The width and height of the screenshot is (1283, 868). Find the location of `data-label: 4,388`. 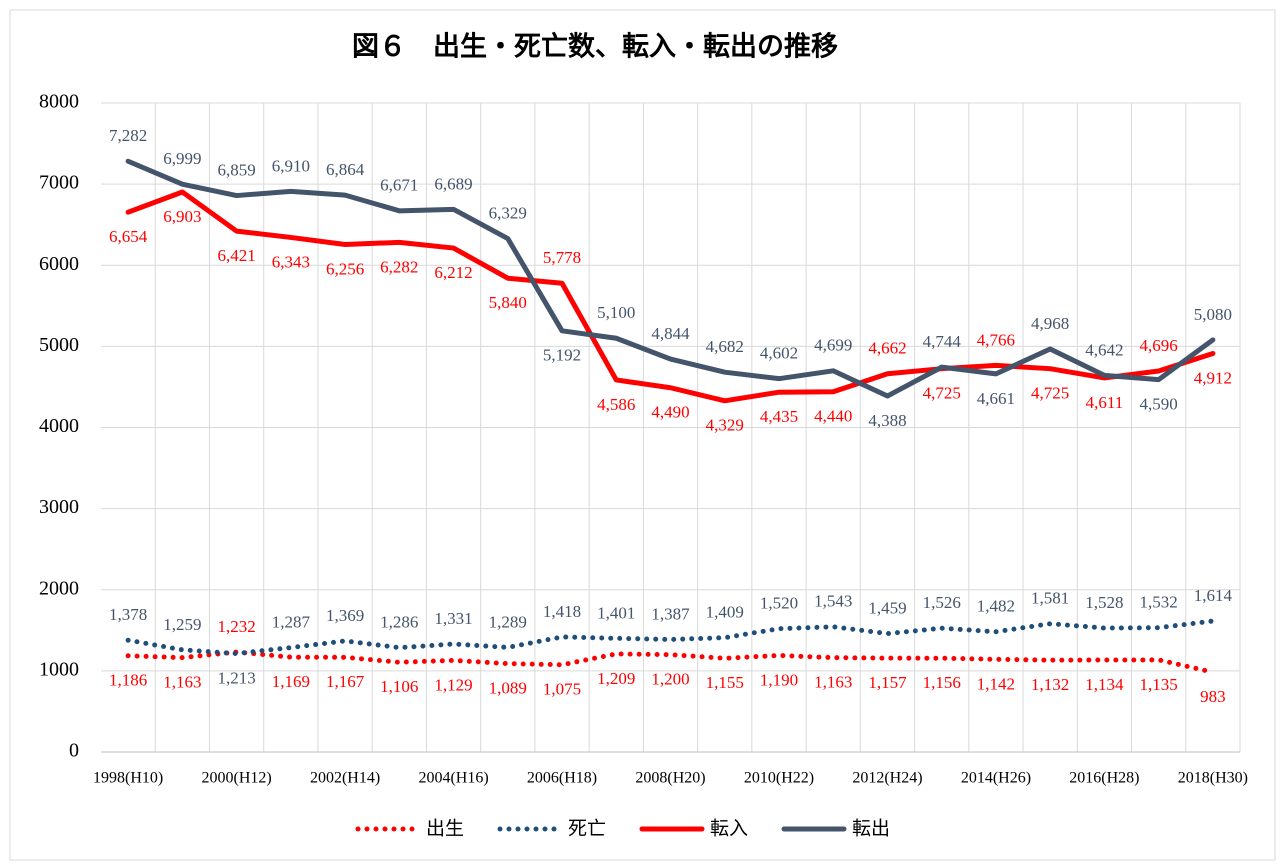

data-label: 4,388 is located at coordinates (887, 420).